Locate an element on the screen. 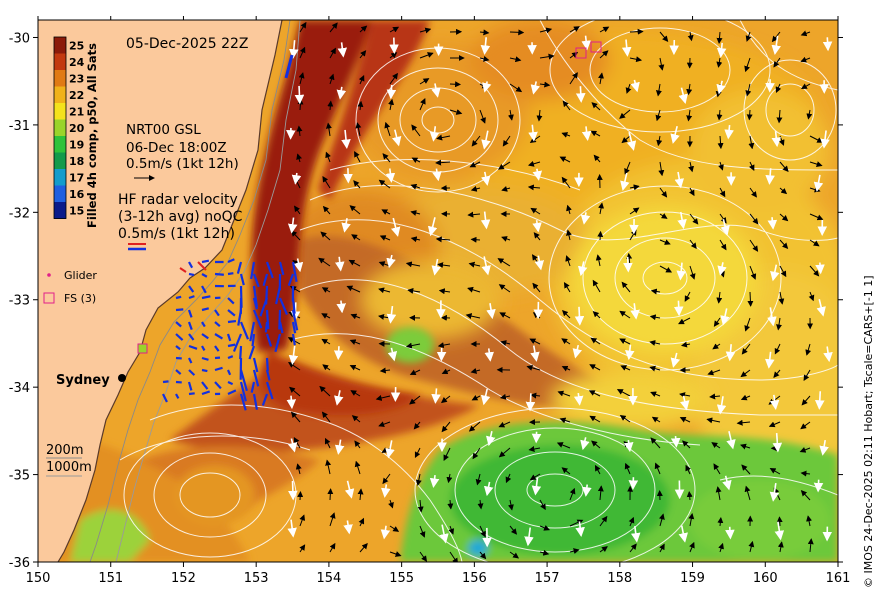 The height and width of the screenshot is (600, 880). gsl-title: NRT00 GSL is located at coordinates (163, 130).